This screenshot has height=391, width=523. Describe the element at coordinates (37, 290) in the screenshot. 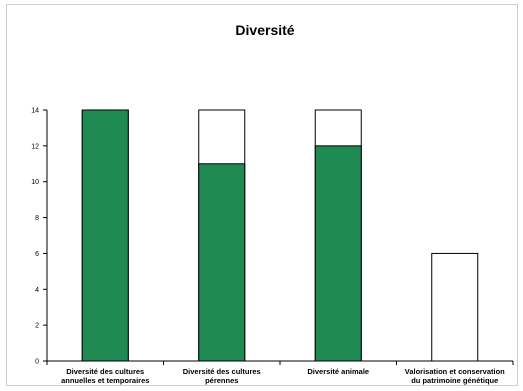

I see `y-tick-label: 4` at that location.